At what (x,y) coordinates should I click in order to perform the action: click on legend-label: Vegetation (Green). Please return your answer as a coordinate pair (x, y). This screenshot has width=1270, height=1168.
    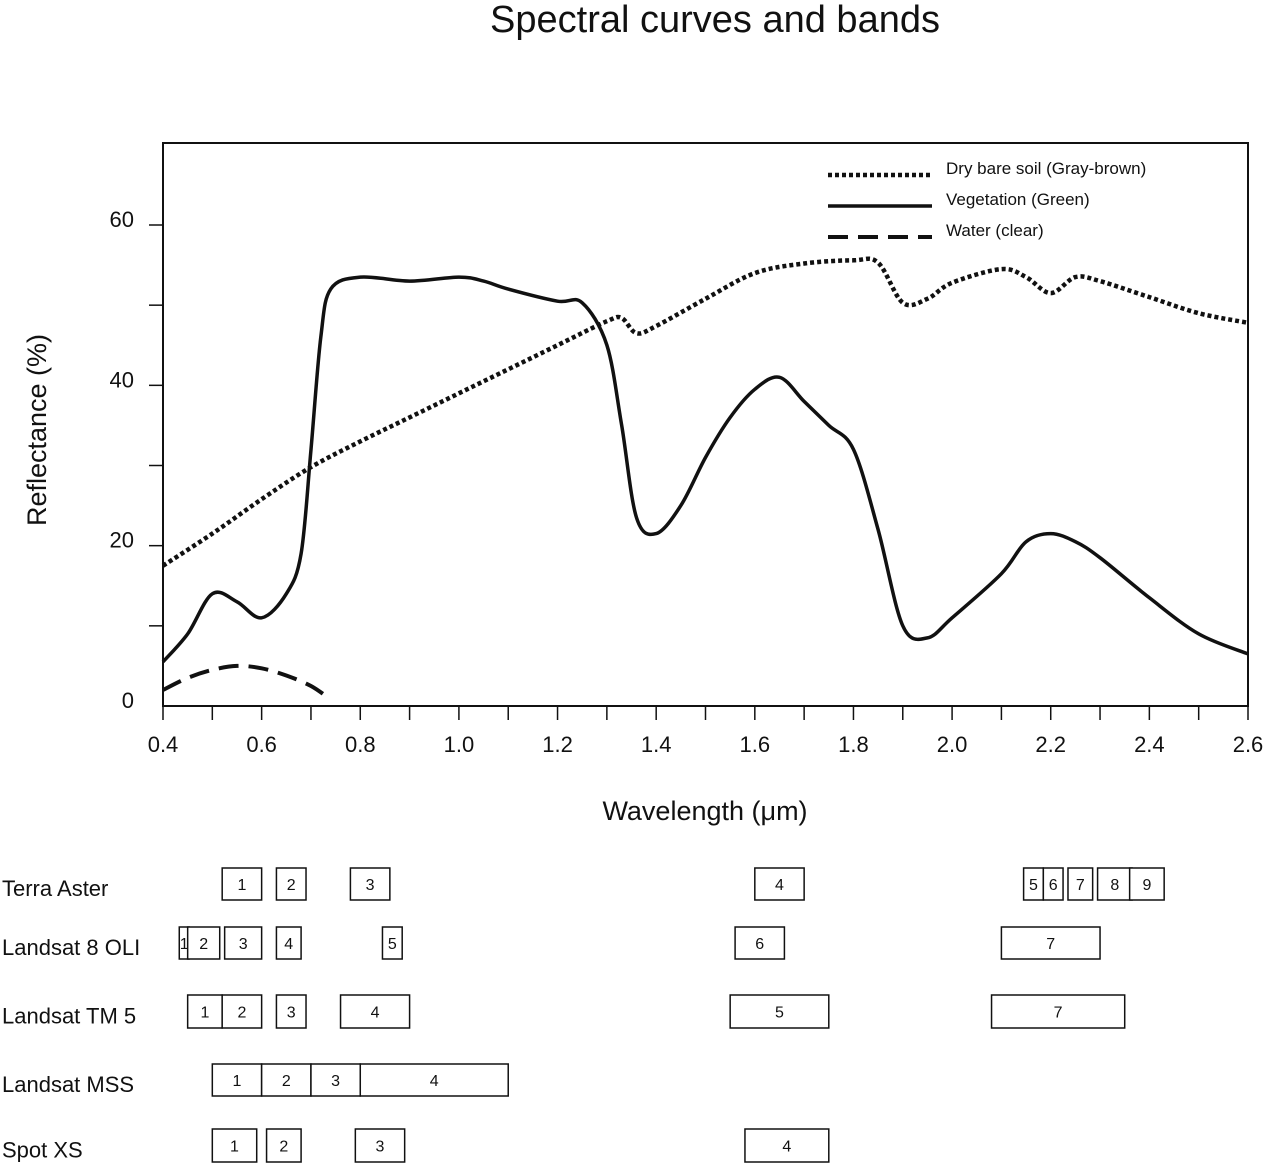
    Looking at the image, I should click on (1018, 199).